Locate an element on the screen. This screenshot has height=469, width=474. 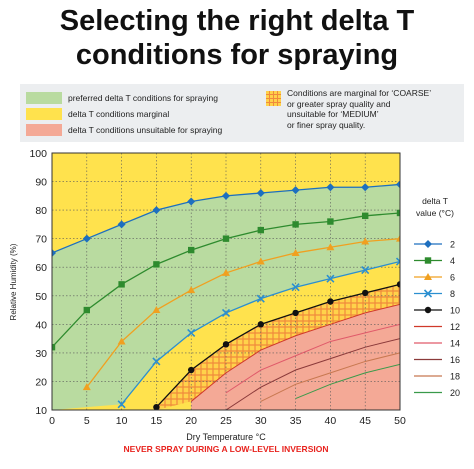
y-tick-label: 70 is located at coordinates (41, 240).